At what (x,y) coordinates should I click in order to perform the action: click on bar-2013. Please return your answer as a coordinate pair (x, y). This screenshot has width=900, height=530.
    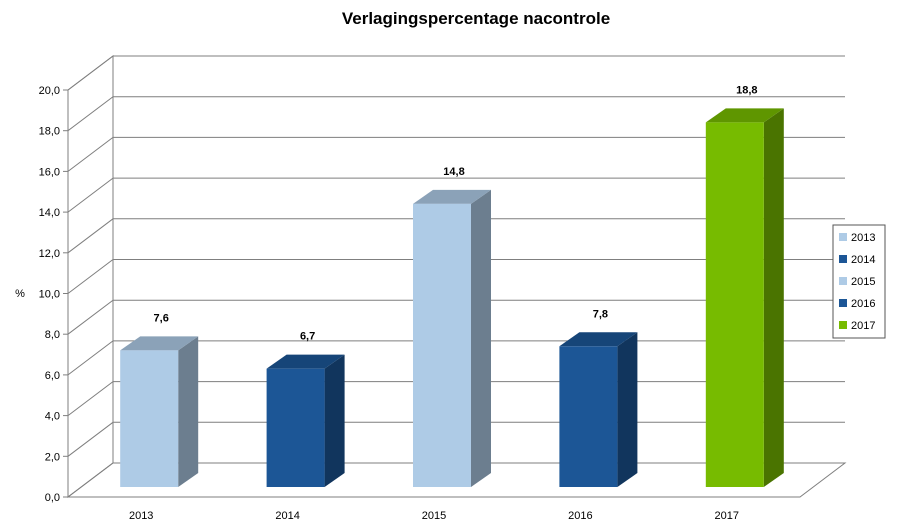
    Looking at the image, I should click on (159, 411).